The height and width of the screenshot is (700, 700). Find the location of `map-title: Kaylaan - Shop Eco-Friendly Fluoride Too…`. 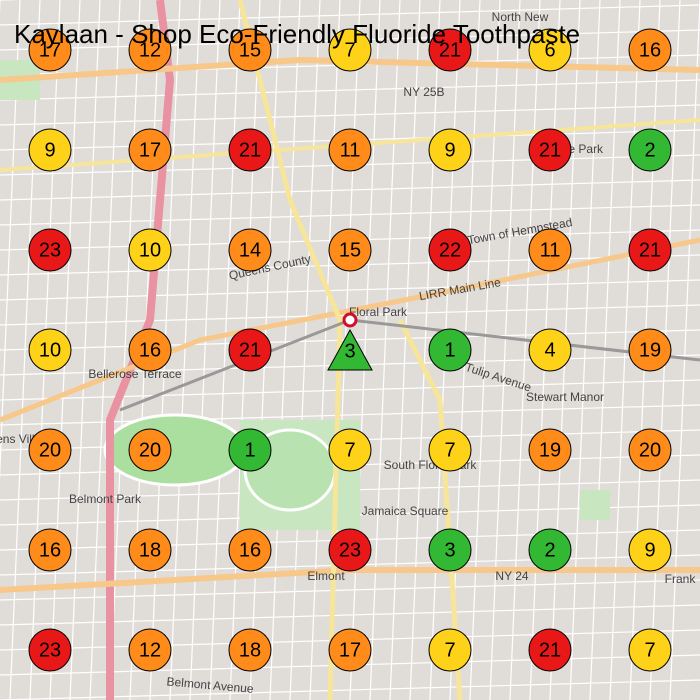

map-title: Kaylaan - Shop Eco-Friendly Fluoride Too… is located at coordinates (297, 34).